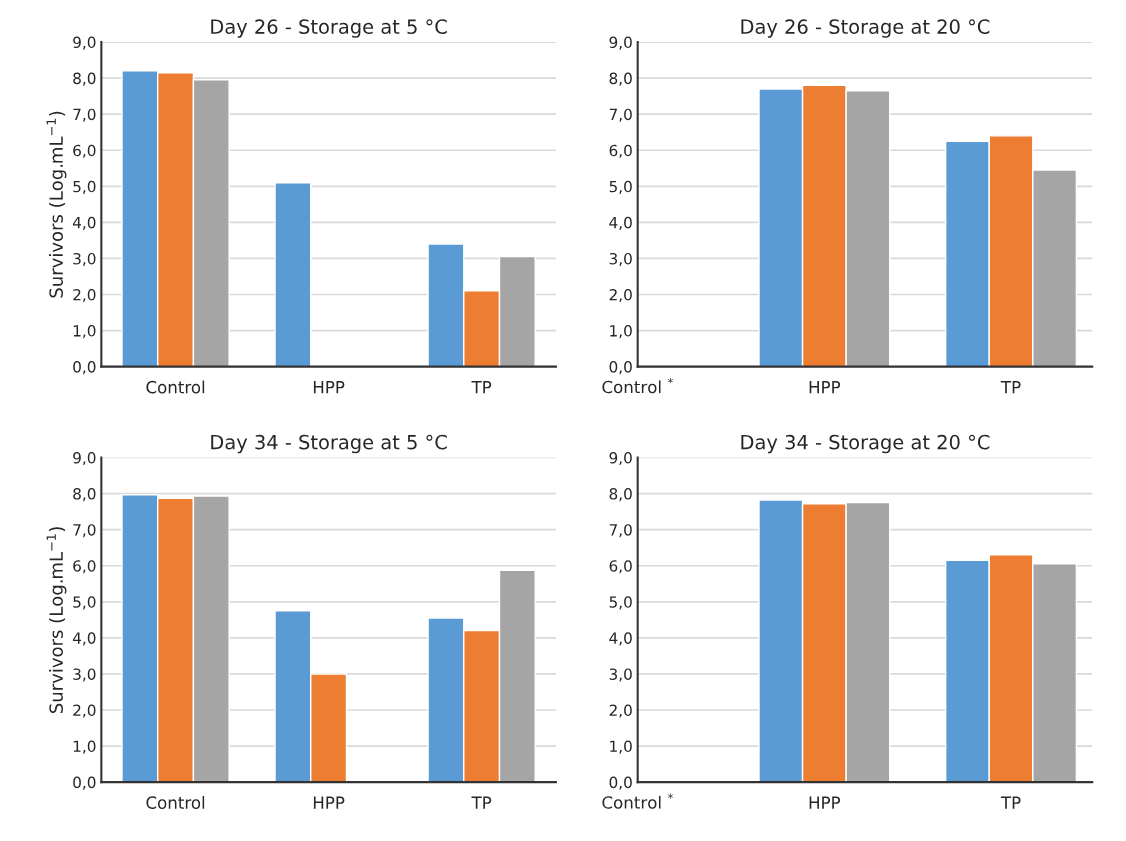 The height and width of the screenshot is (841, 1126). I want to click on bar, so click(293, 274).